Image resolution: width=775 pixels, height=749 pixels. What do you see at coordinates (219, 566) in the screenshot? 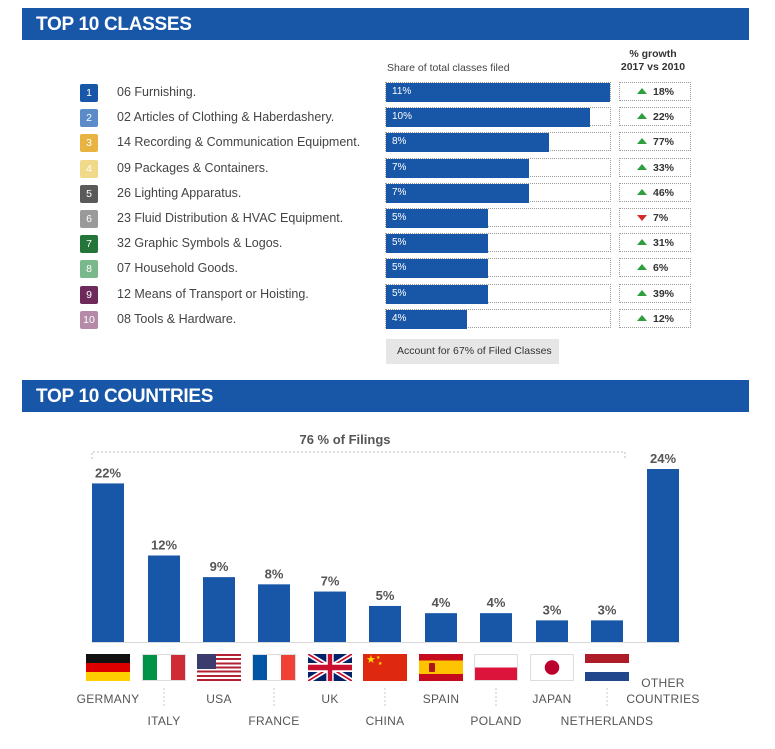
I see `country-value-label: 9%` at bounding box center [219, 566].